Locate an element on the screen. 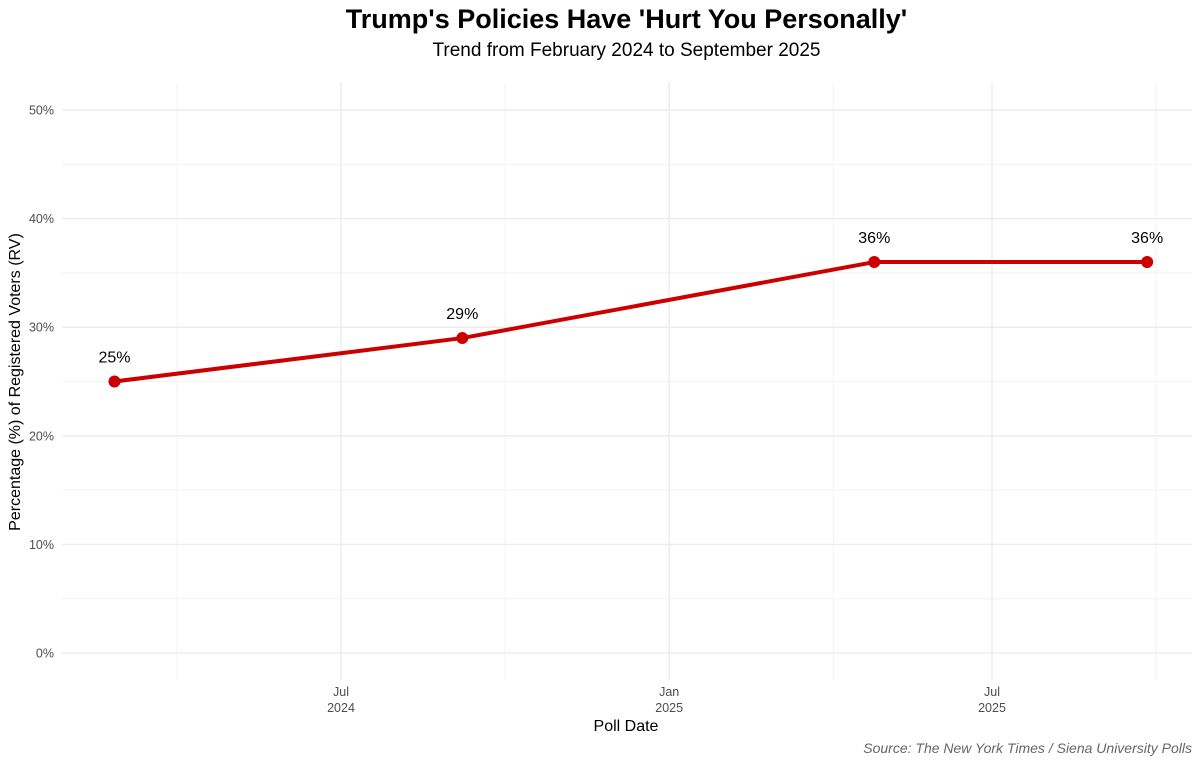 This screenshot has width=1200, height=764. y-tick-label: 30% is located at coordinates (41, 328).